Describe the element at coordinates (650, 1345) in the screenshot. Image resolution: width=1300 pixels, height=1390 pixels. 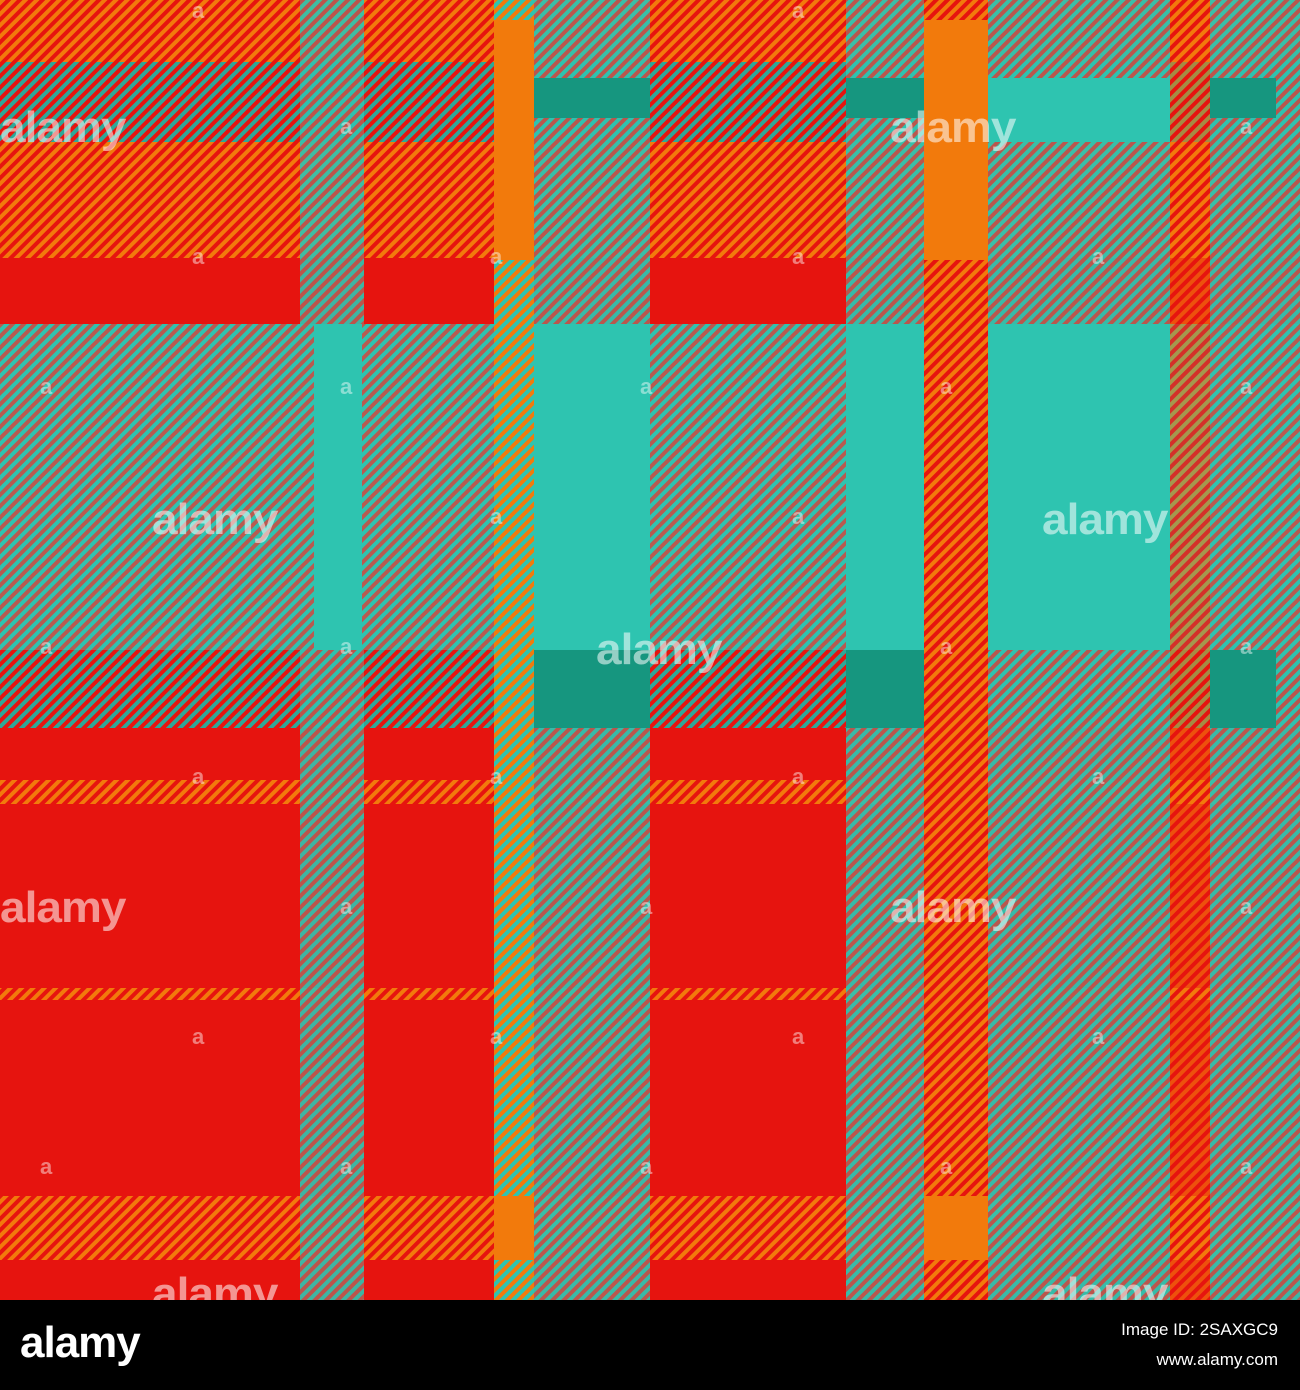
I see `stock-footer-bar: alamy Image ID: 2SAXGC9 www.alamy.com` at that location.